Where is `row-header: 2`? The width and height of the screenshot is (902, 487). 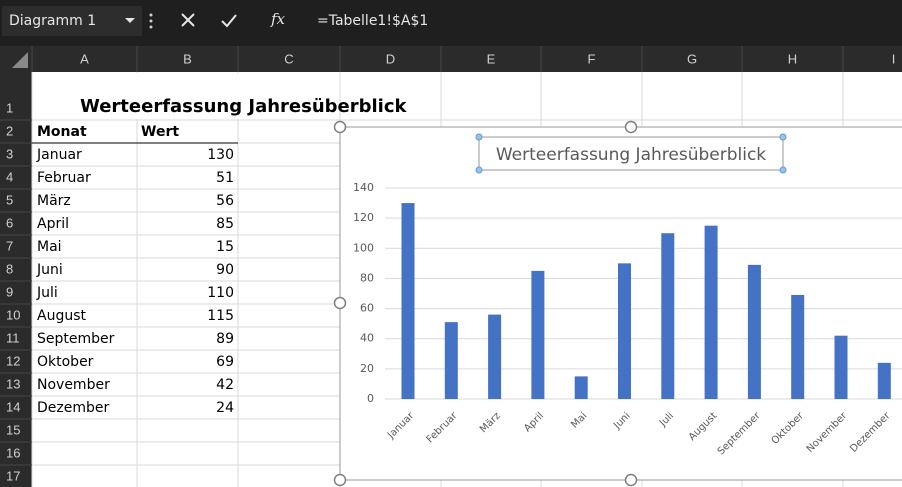 row-header: 2 is located at coordinates (9, 130).